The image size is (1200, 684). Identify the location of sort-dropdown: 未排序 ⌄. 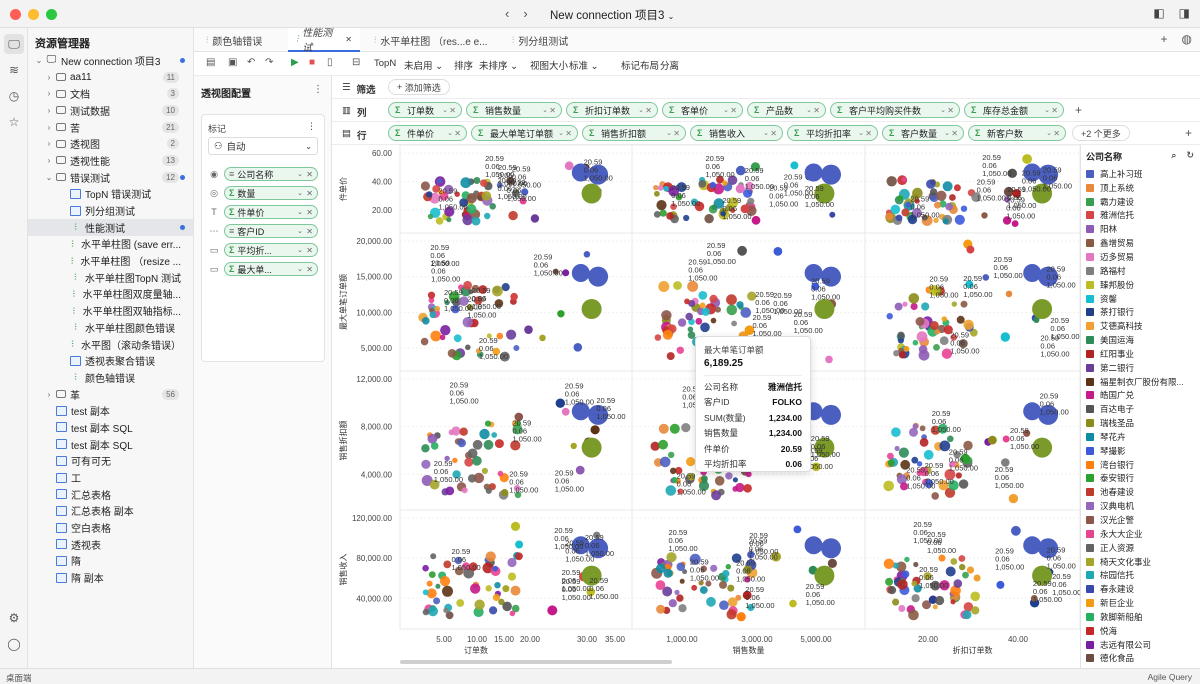
(499, 66).